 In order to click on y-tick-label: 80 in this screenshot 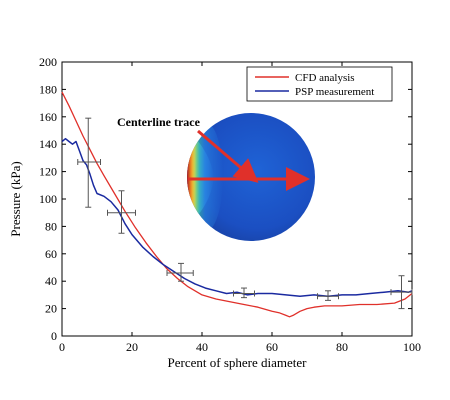, I will do `click(51, 226)`.